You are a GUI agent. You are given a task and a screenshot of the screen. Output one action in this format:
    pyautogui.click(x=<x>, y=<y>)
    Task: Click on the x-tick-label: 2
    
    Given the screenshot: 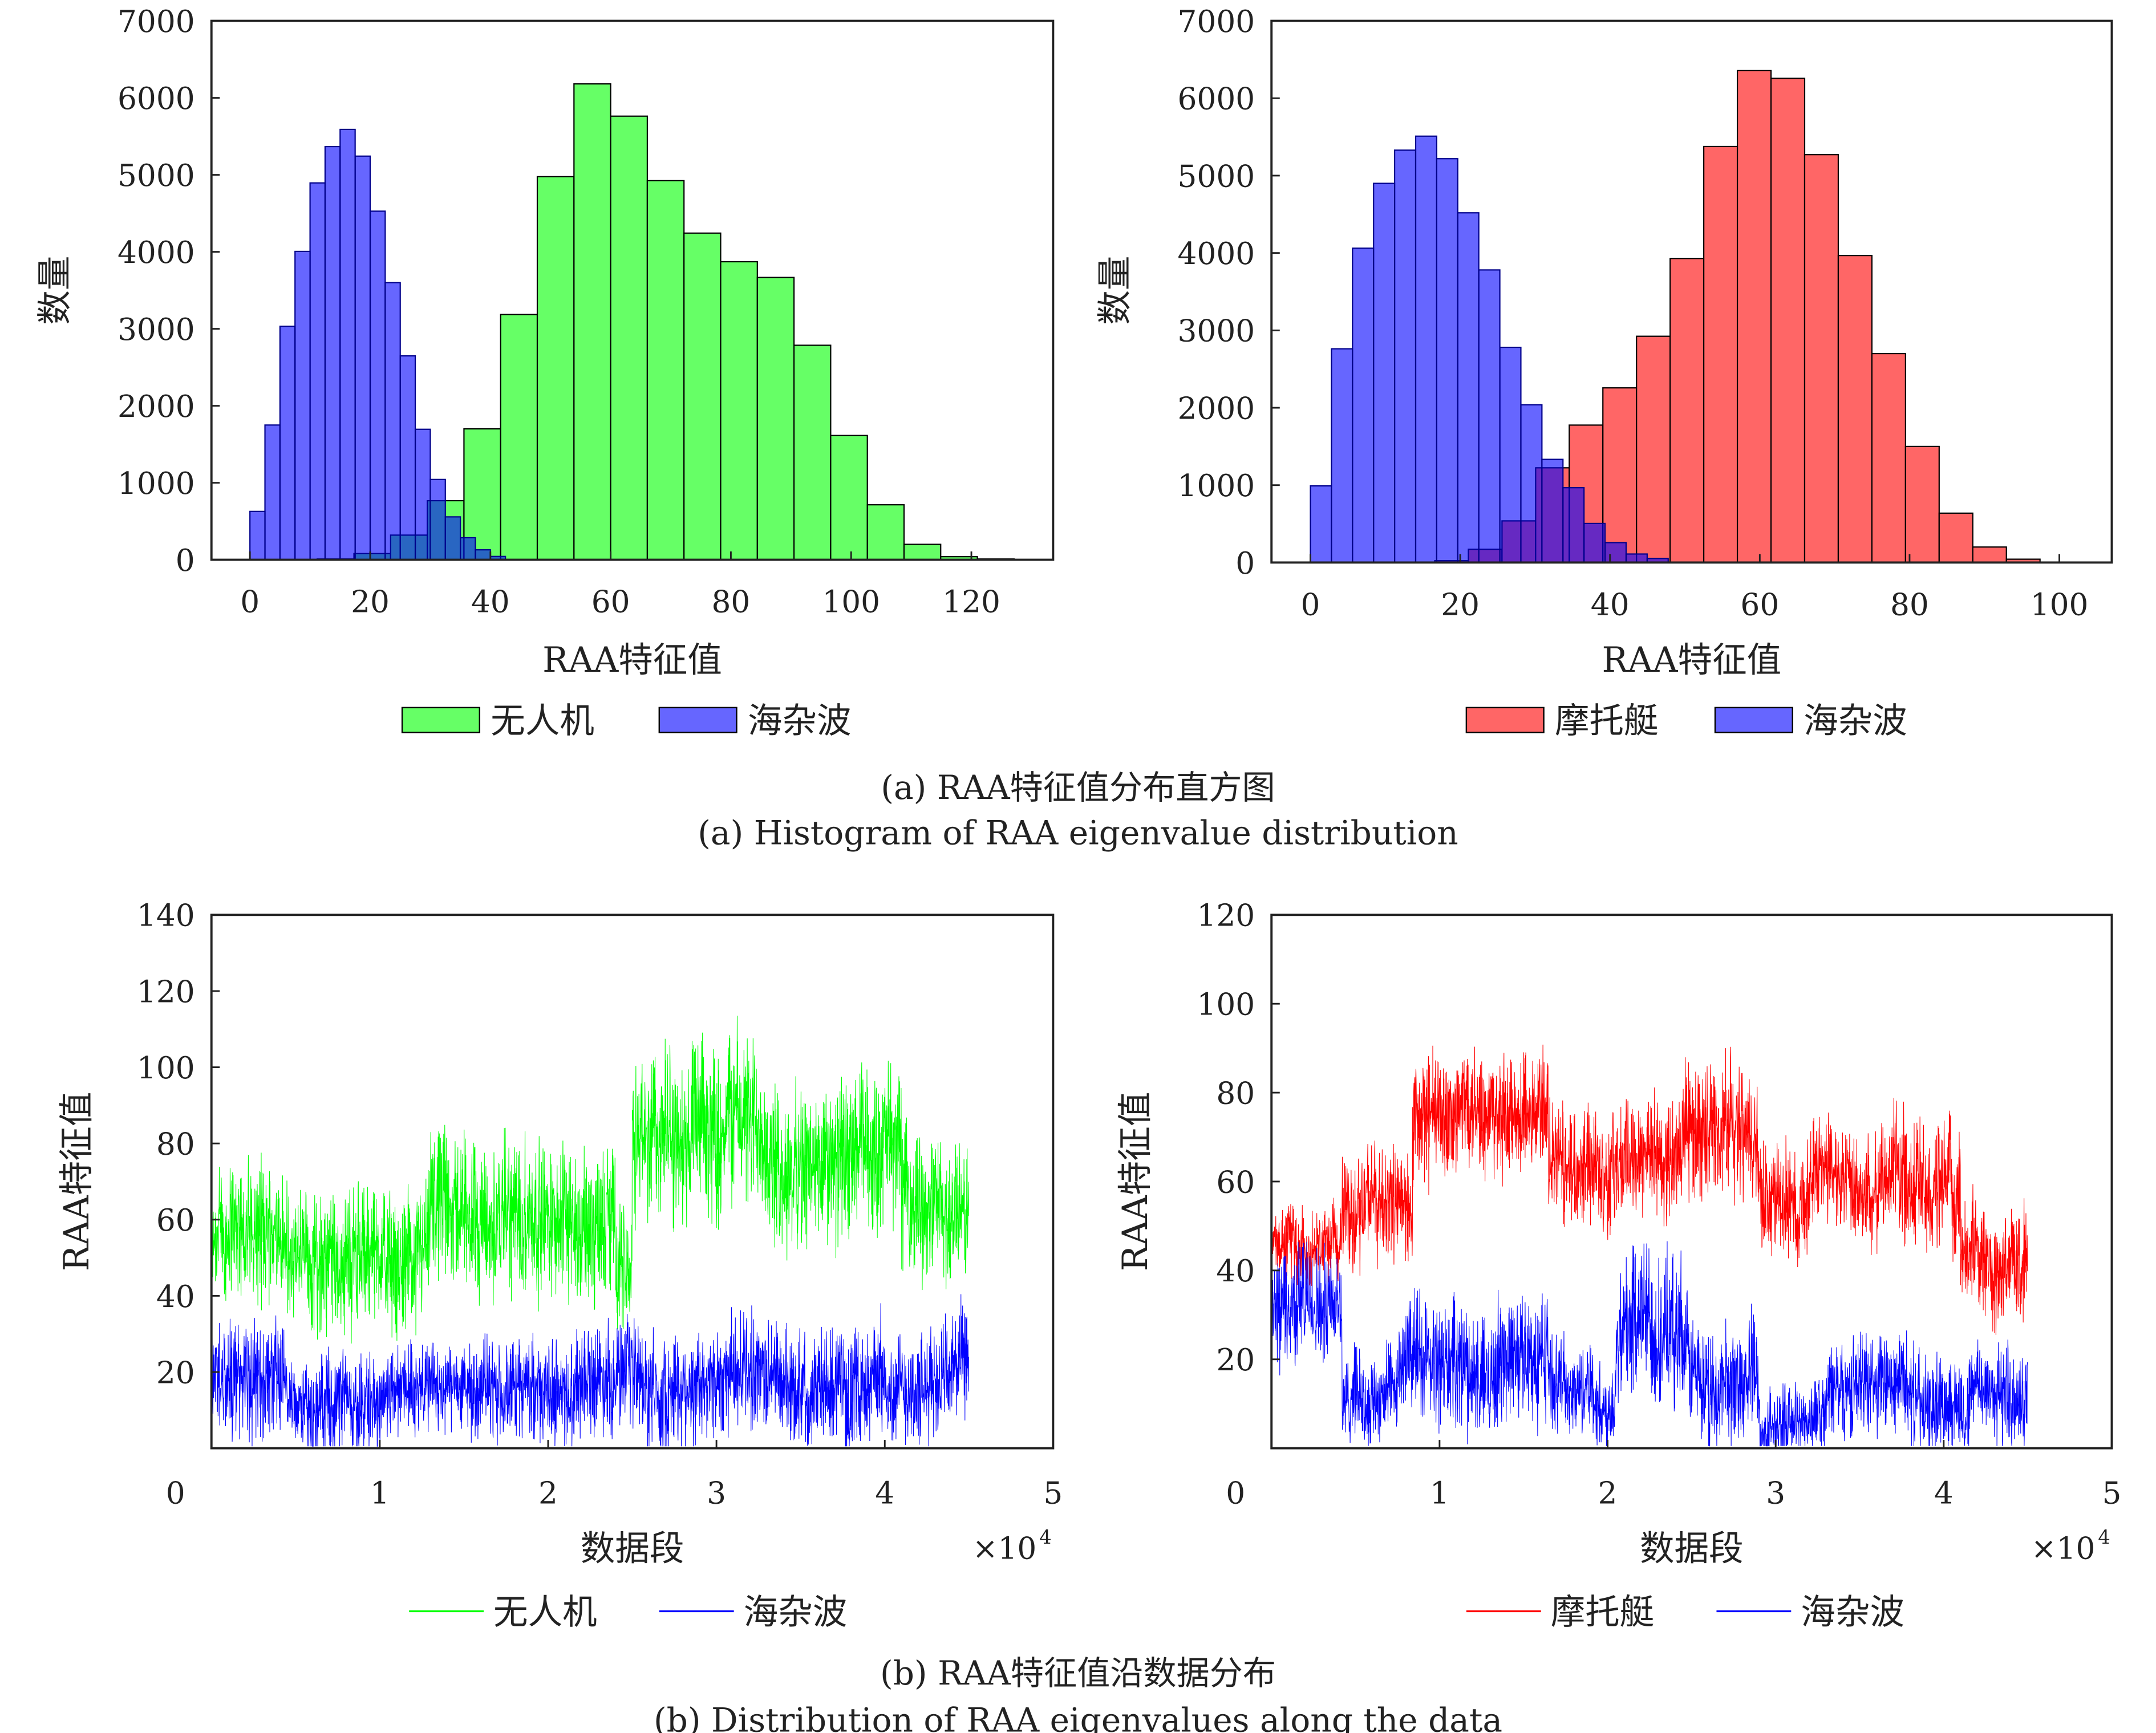 What is the action you would take?
    pyautogui.click(x=548, y=1493)
    